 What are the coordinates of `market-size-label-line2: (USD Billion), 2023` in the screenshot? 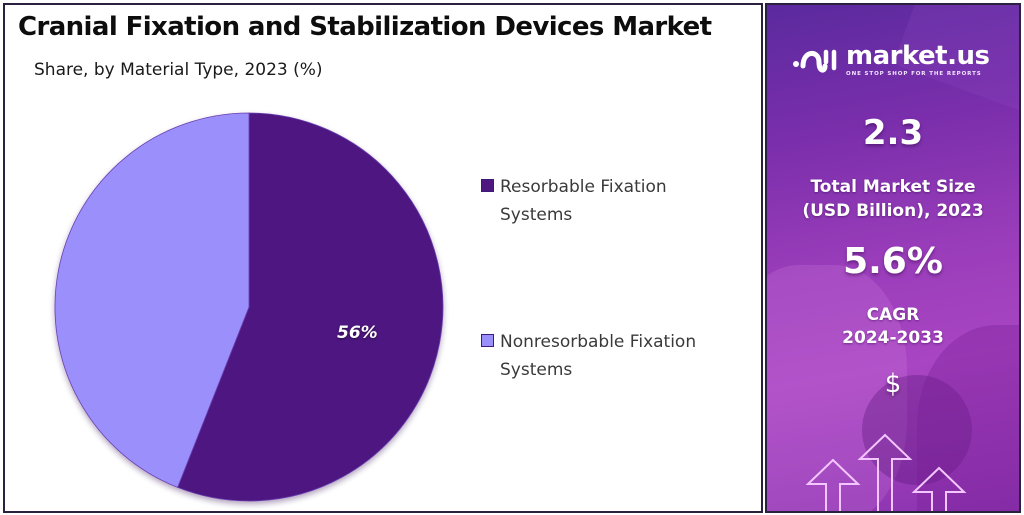 It's located at (893, 211).